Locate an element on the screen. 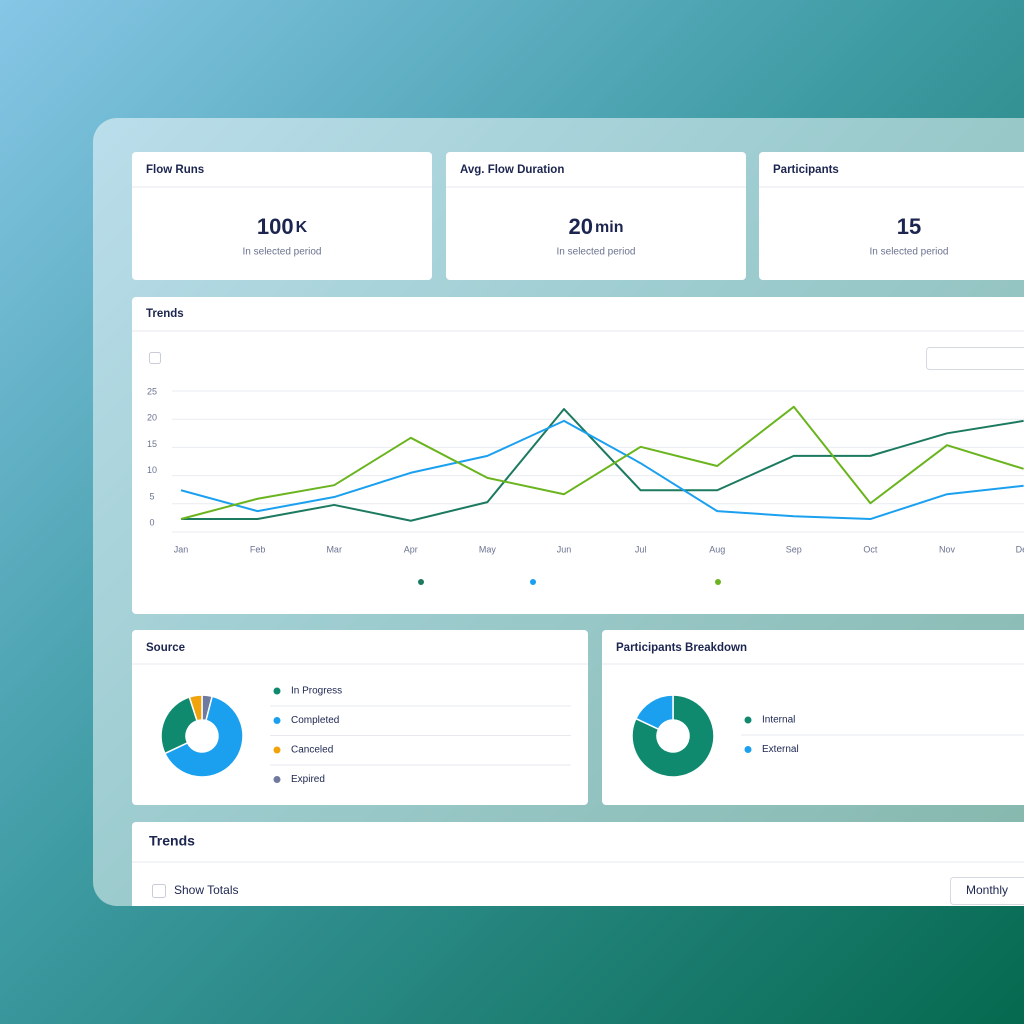  x-tick-label: Apr is located at coordinates (411, 549).